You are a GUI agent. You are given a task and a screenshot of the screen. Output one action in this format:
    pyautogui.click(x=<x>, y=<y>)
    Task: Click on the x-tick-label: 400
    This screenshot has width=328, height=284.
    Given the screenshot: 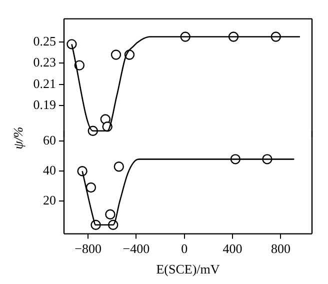 What is the action you would take?
    pyautogui.click(x=232, y=248)
    